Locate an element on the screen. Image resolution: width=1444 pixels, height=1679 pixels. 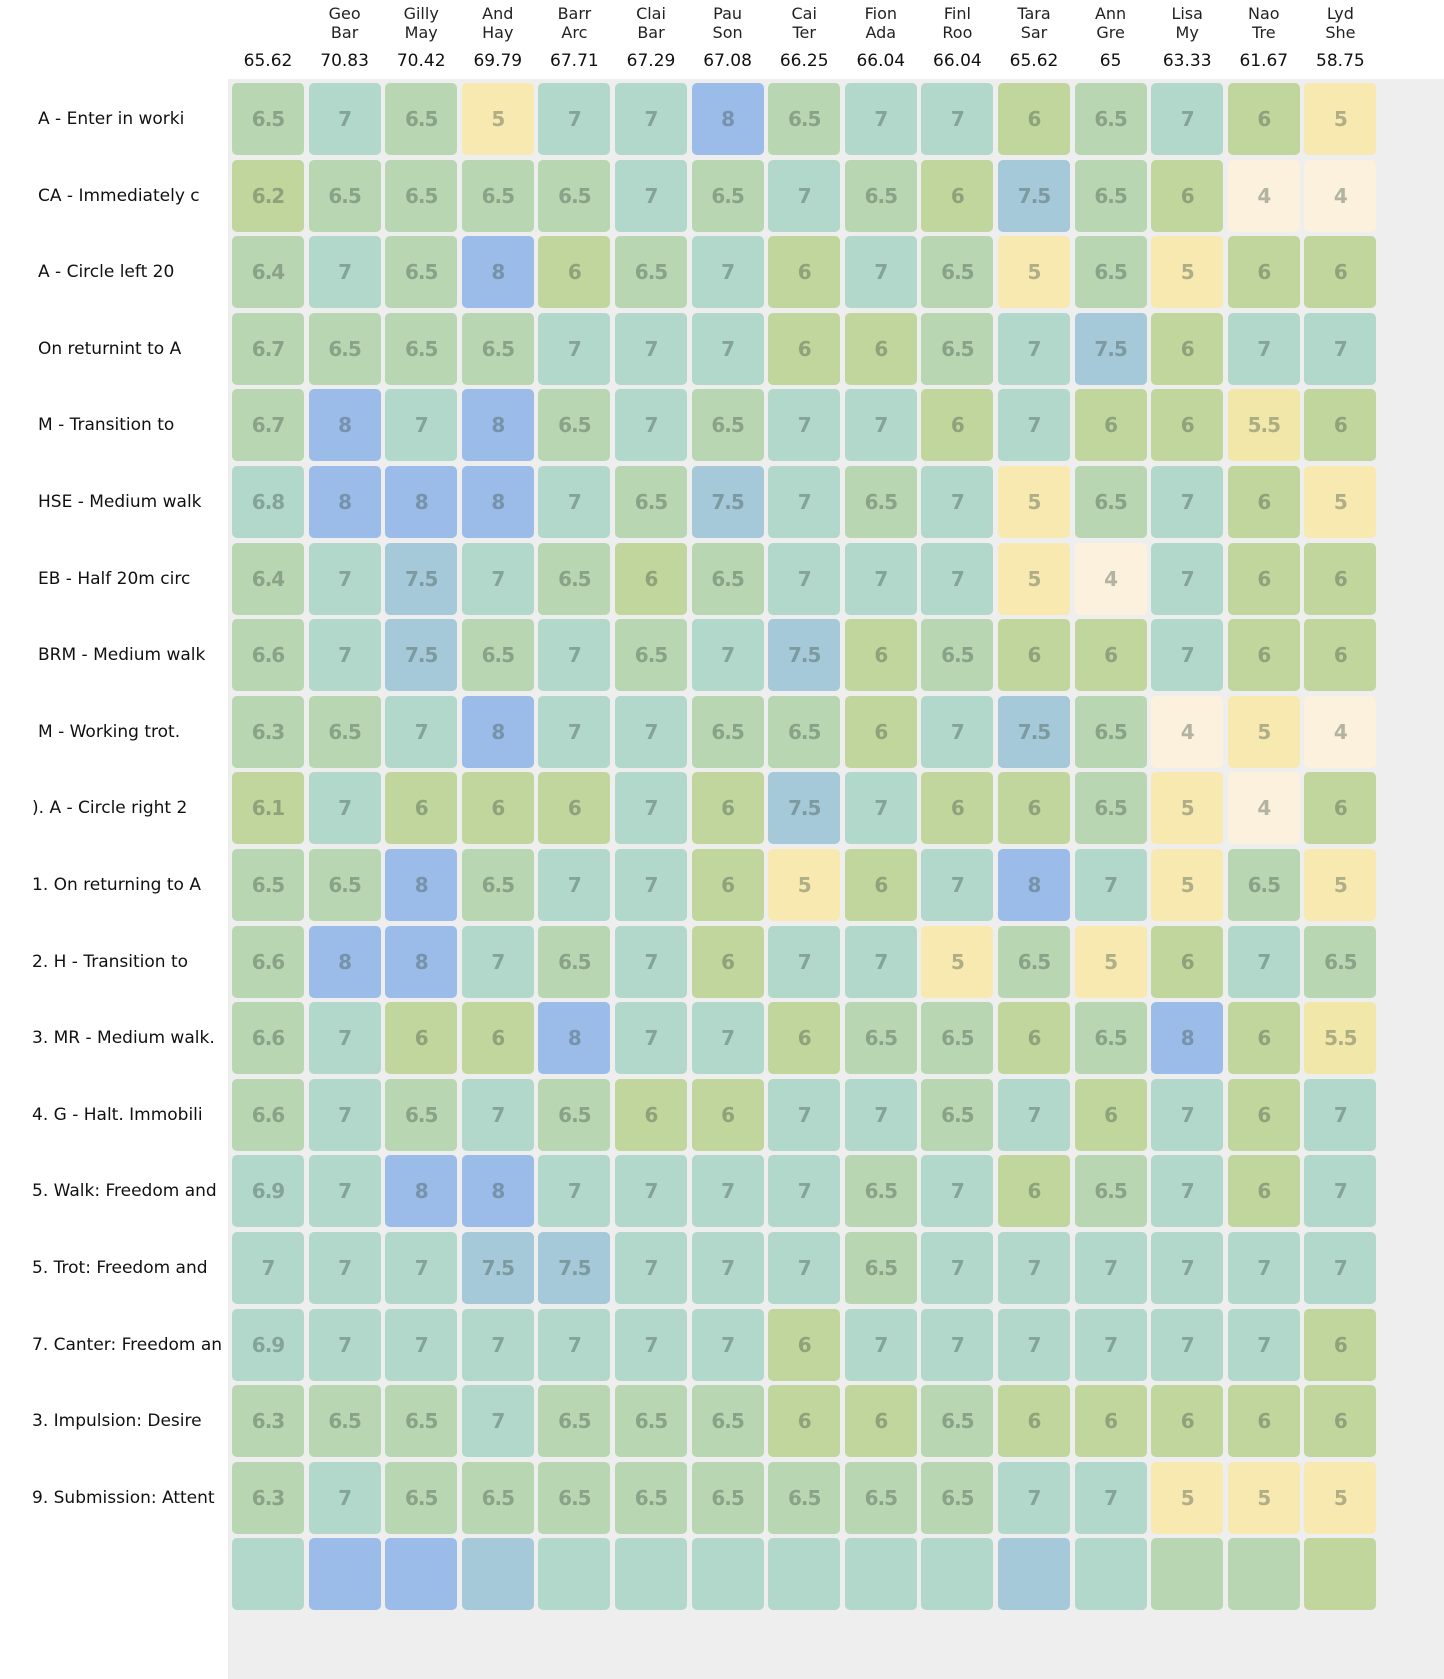
row-label: ). A - Circle right 2 is located at coordinates (110, 808).